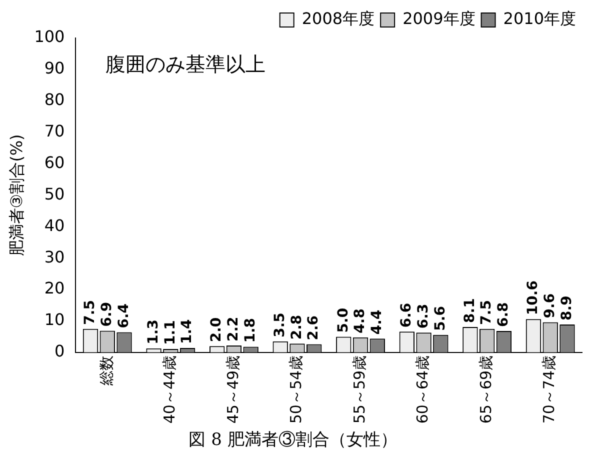 Image resolution: width=592 pixels, height=455 pixels. What do you see at coordinates (54, 256) in the screenshot?
I see `y-tick-label: 30` at bounding box center [54, 256].